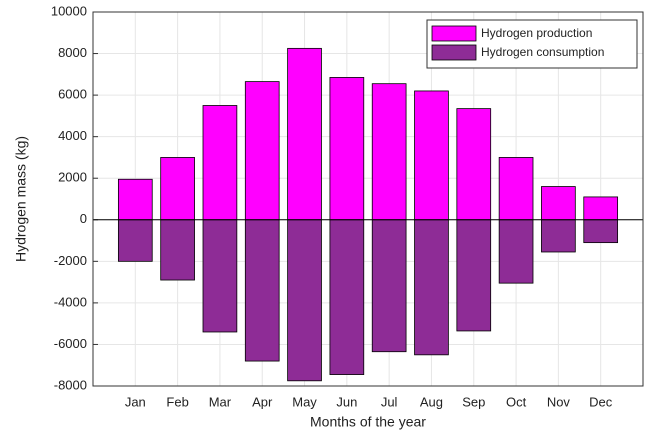  Describe the element at coordinates (559, 401) in the screenshot. I see `x-tick-label: Nov` at that location.